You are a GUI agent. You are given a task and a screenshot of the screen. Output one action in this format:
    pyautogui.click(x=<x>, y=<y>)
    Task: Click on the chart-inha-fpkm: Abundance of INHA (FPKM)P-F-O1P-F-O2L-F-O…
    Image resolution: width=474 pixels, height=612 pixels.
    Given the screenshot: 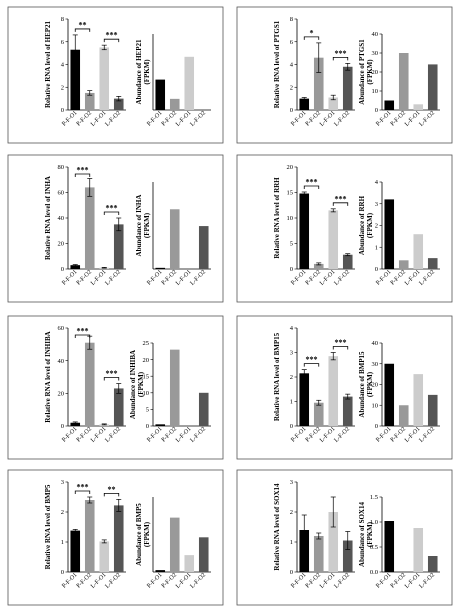 What is the action you would take?
    pyautogui.click(x=173, y=234)
    